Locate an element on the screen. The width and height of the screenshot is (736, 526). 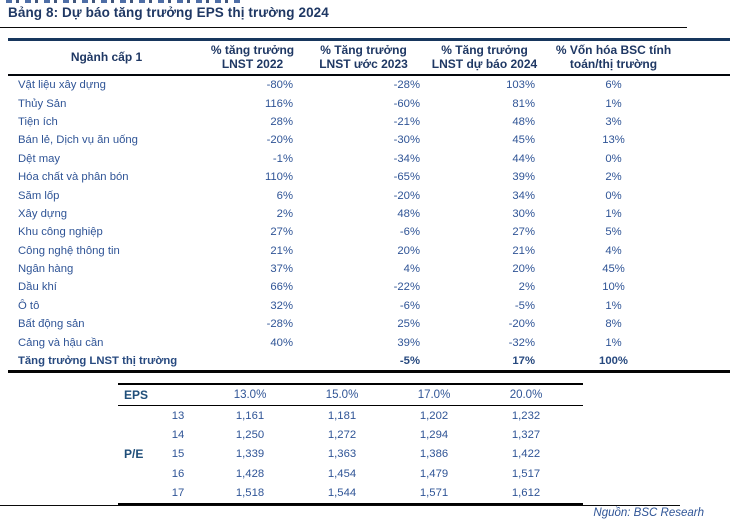
eps-value-2: 1,544 is located at coordinates (342, 494).